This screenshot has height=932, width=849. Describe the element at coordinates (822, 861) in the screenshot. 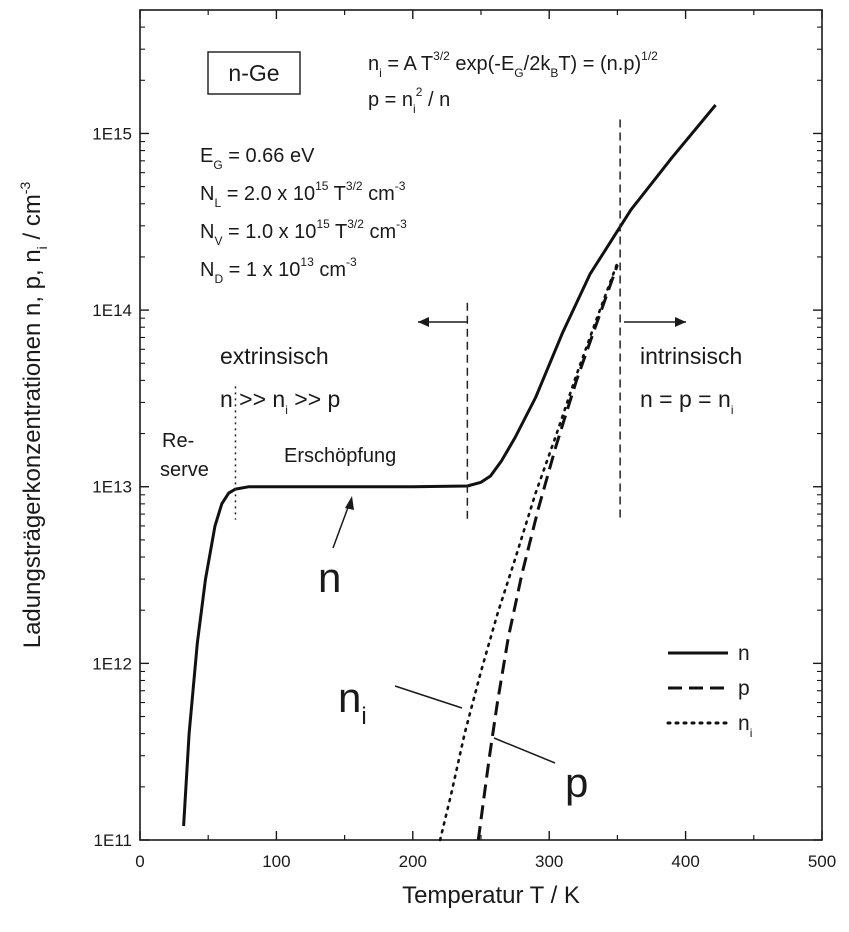

I see `x-tick-label: 500` at that location.